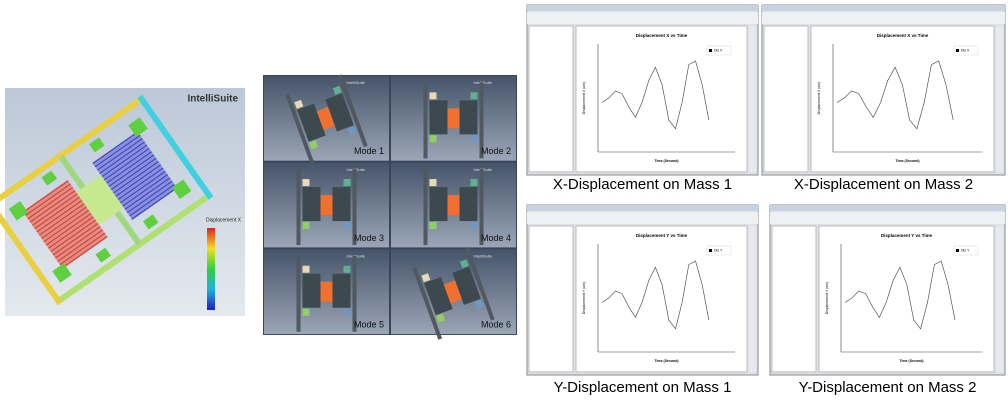 This screenshot has height=401, width=1008. Describe the element at coordinates (369, 238) in the screenshot. I see `mode-label: Mode 3` at that location.